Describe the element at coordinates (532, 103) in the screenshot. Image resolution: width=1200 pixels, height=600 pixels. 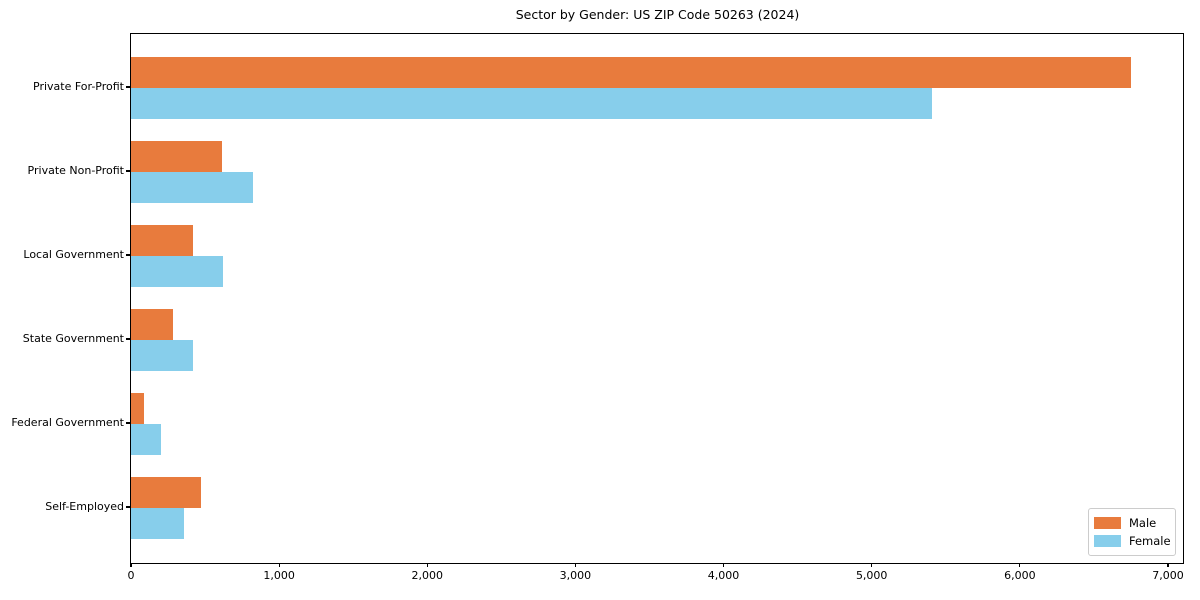
I see `bar-female-private-for-profit` at that location.